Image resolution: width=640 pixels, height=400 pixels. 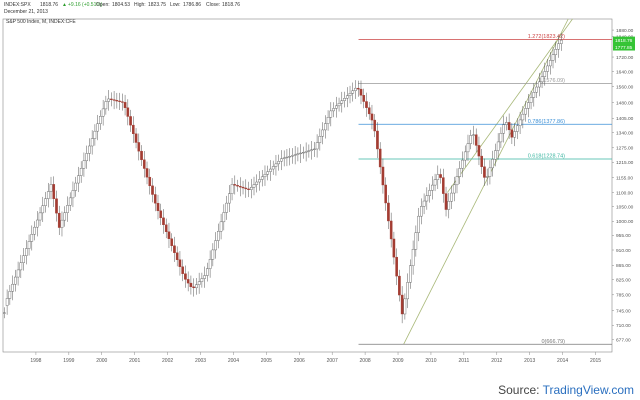 What do you see at coordinates (625, 72) in the screenshot?
I see `y-tick-label: 1640.00` at bounding box center [625, 72].